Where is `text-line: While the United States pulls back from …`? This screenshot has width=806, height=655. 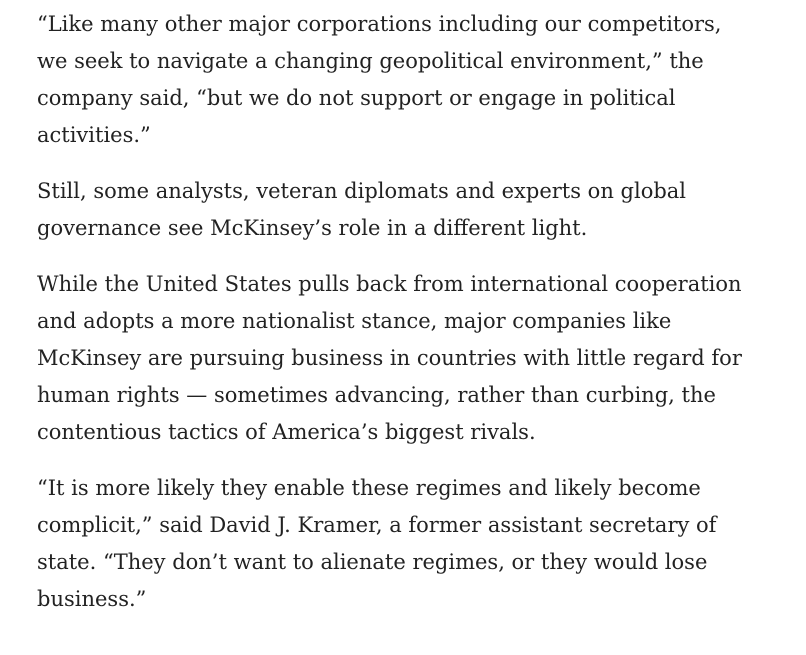 text-line: While the United States pulls back from … is located at coordinates (389, 284).